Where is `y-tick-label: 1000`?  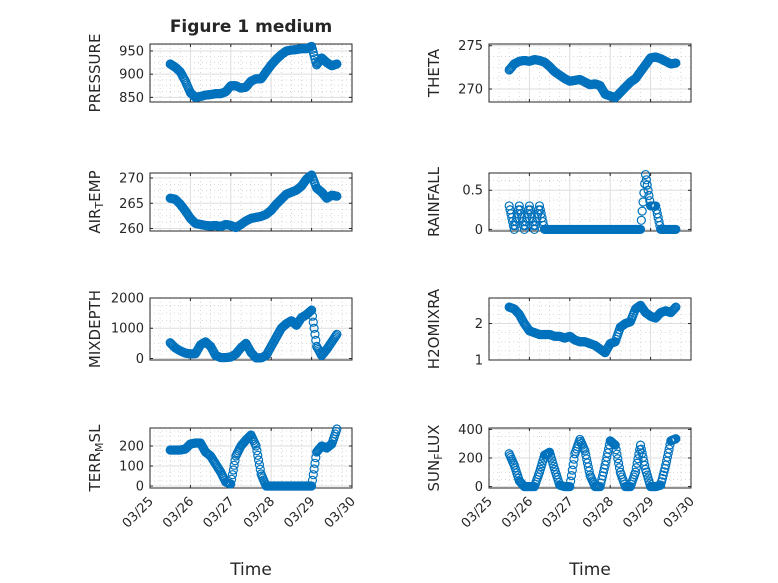
y-tick-label: 1000 is located at coordinates (127, 329).